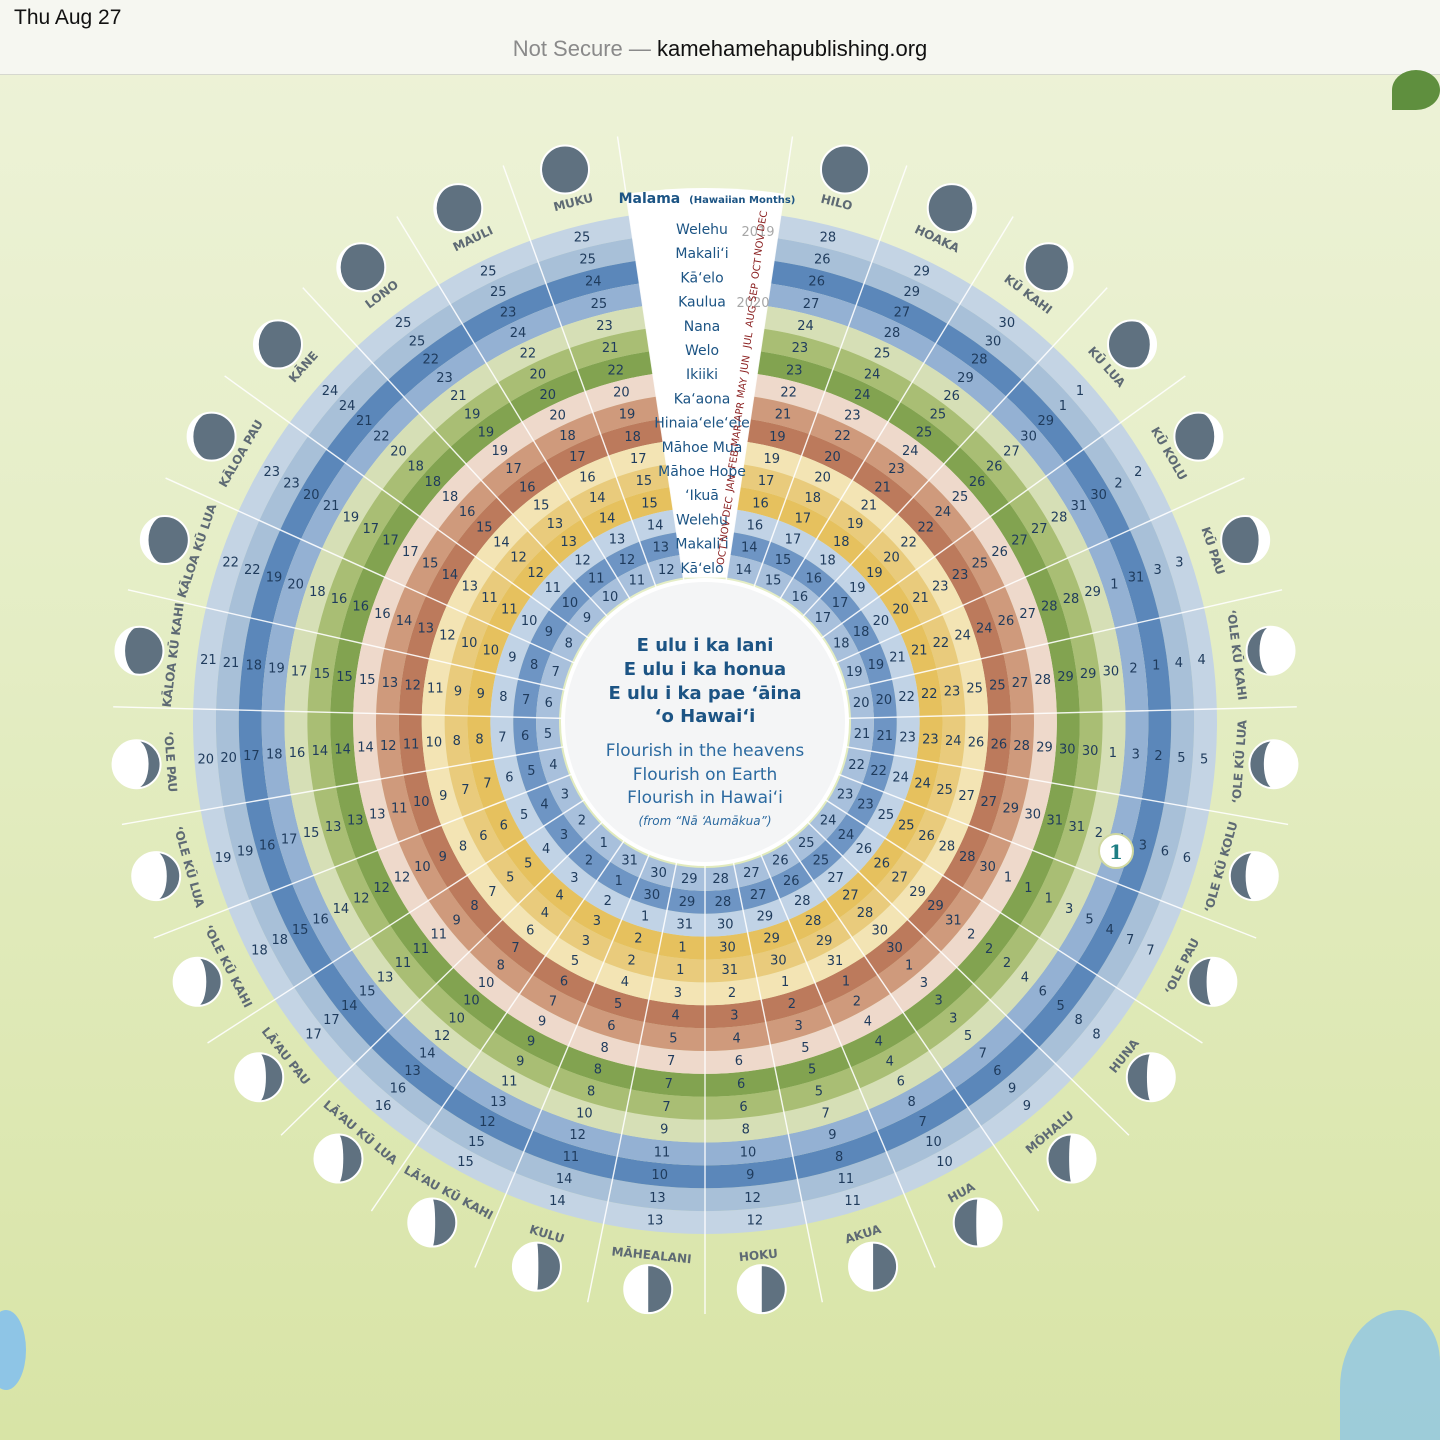 The height and width of the screenshot is (1440, 1440). What do you see at coordinates (447, 636) in the screenshot?
I see `day-number: 12` at bounding box center [447, 636].